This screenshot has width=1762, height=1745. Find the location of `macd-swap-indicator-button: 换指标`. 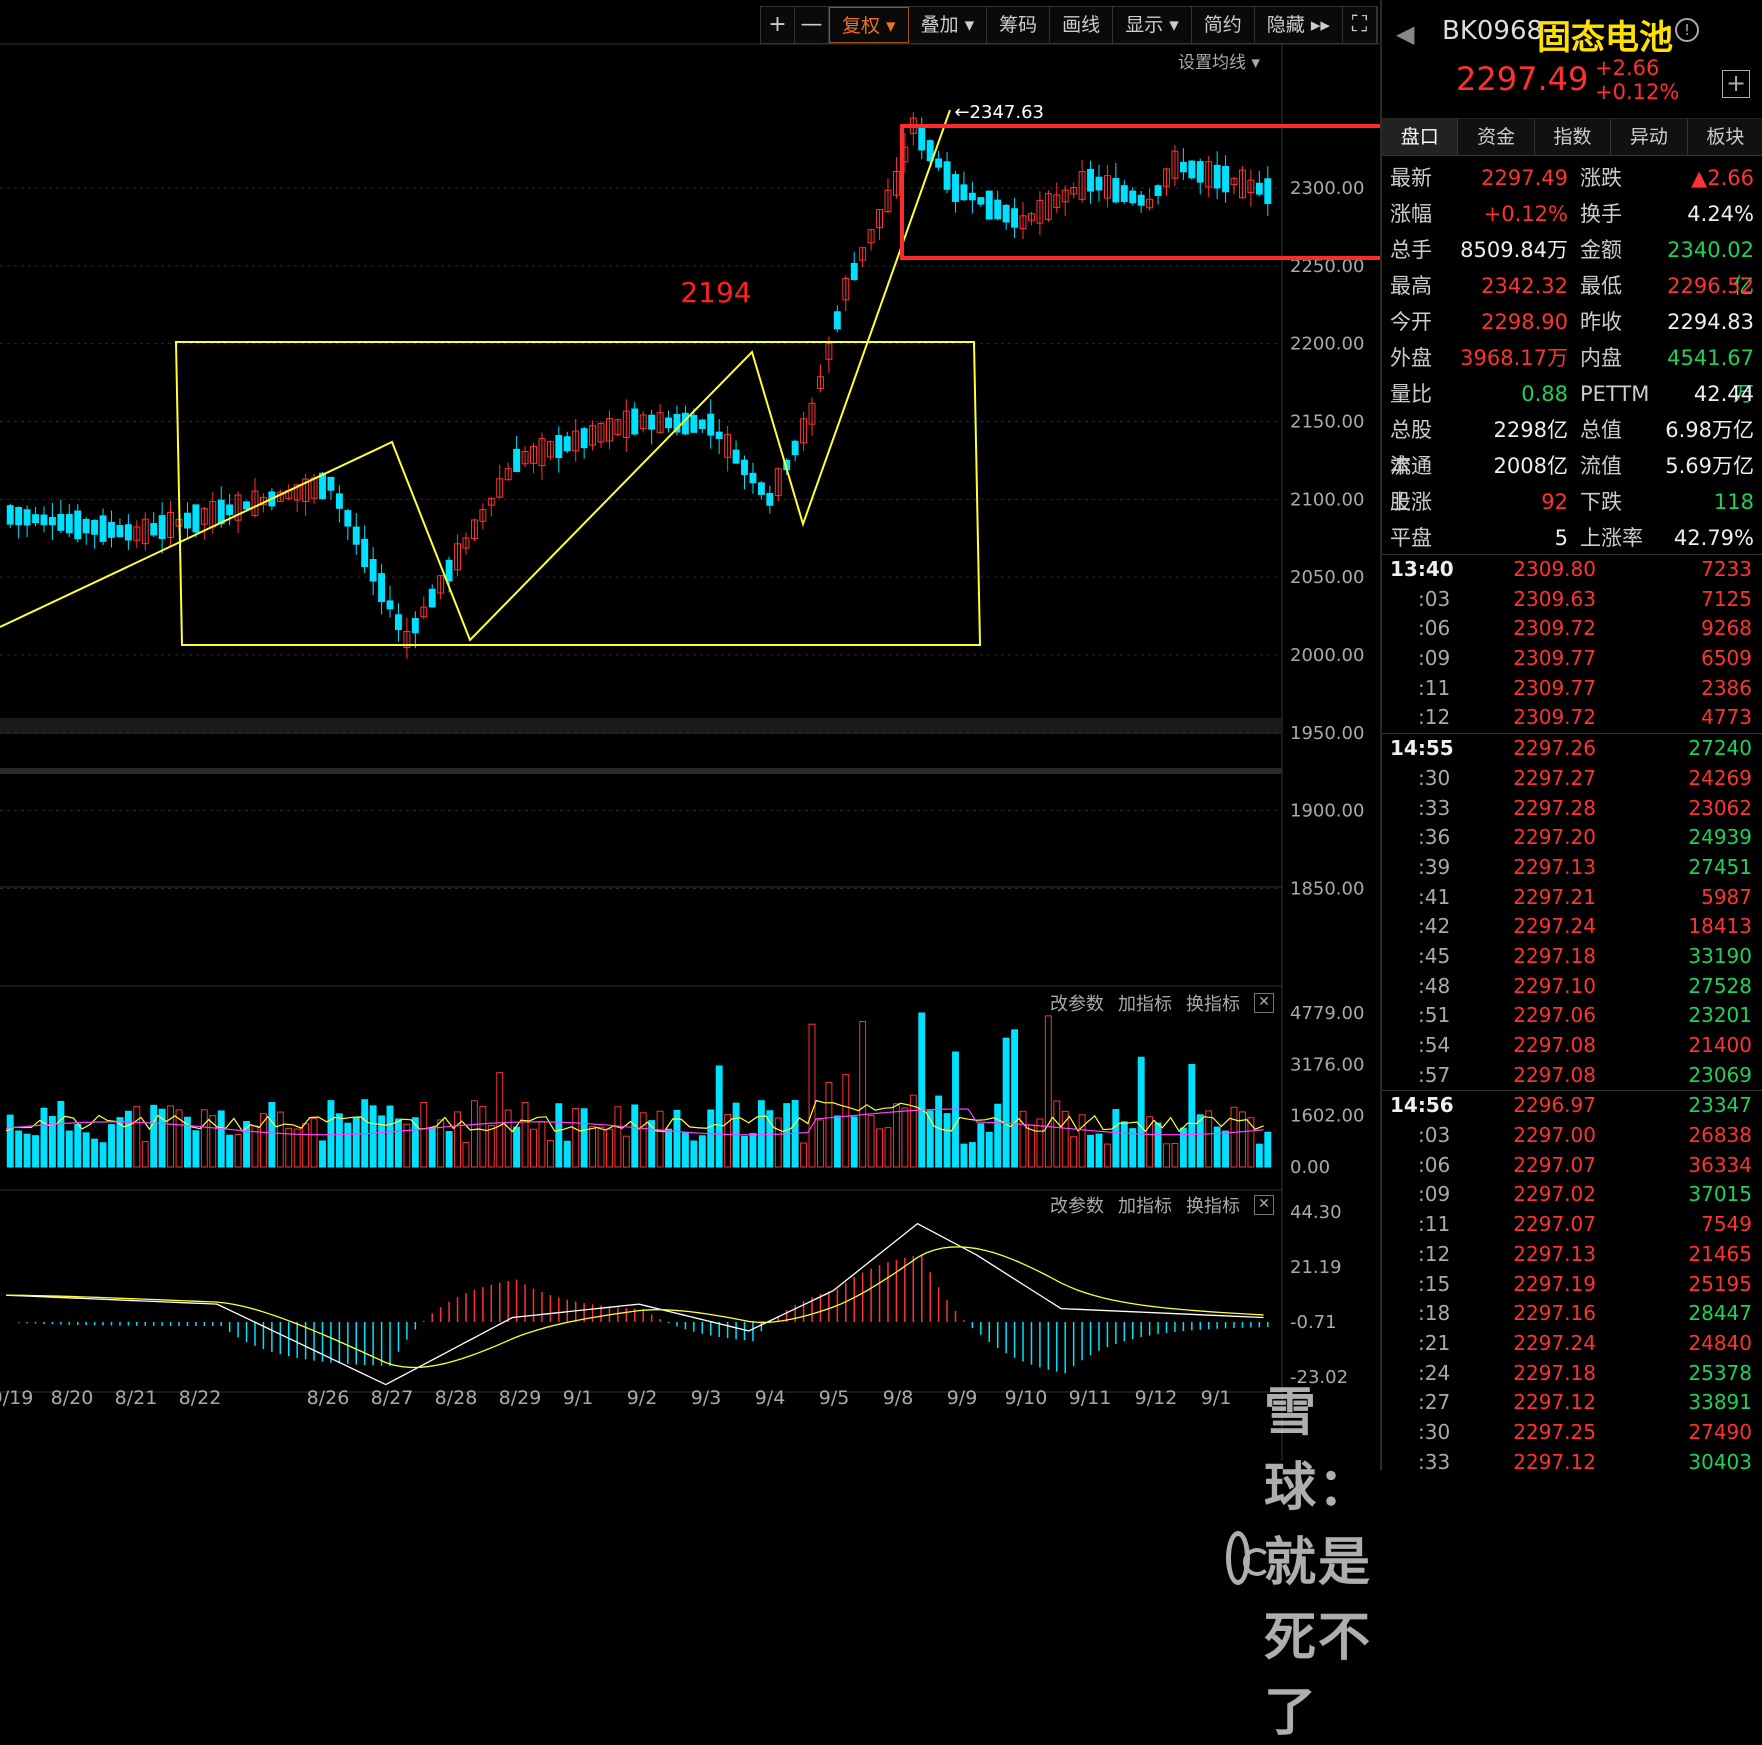

macd-swap-indicator-button: 换指标 is located at coordinates (1213, 1206).